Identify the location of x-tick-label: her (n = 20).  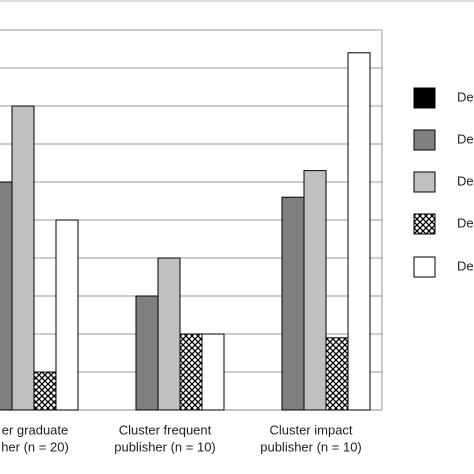
(35, 446).